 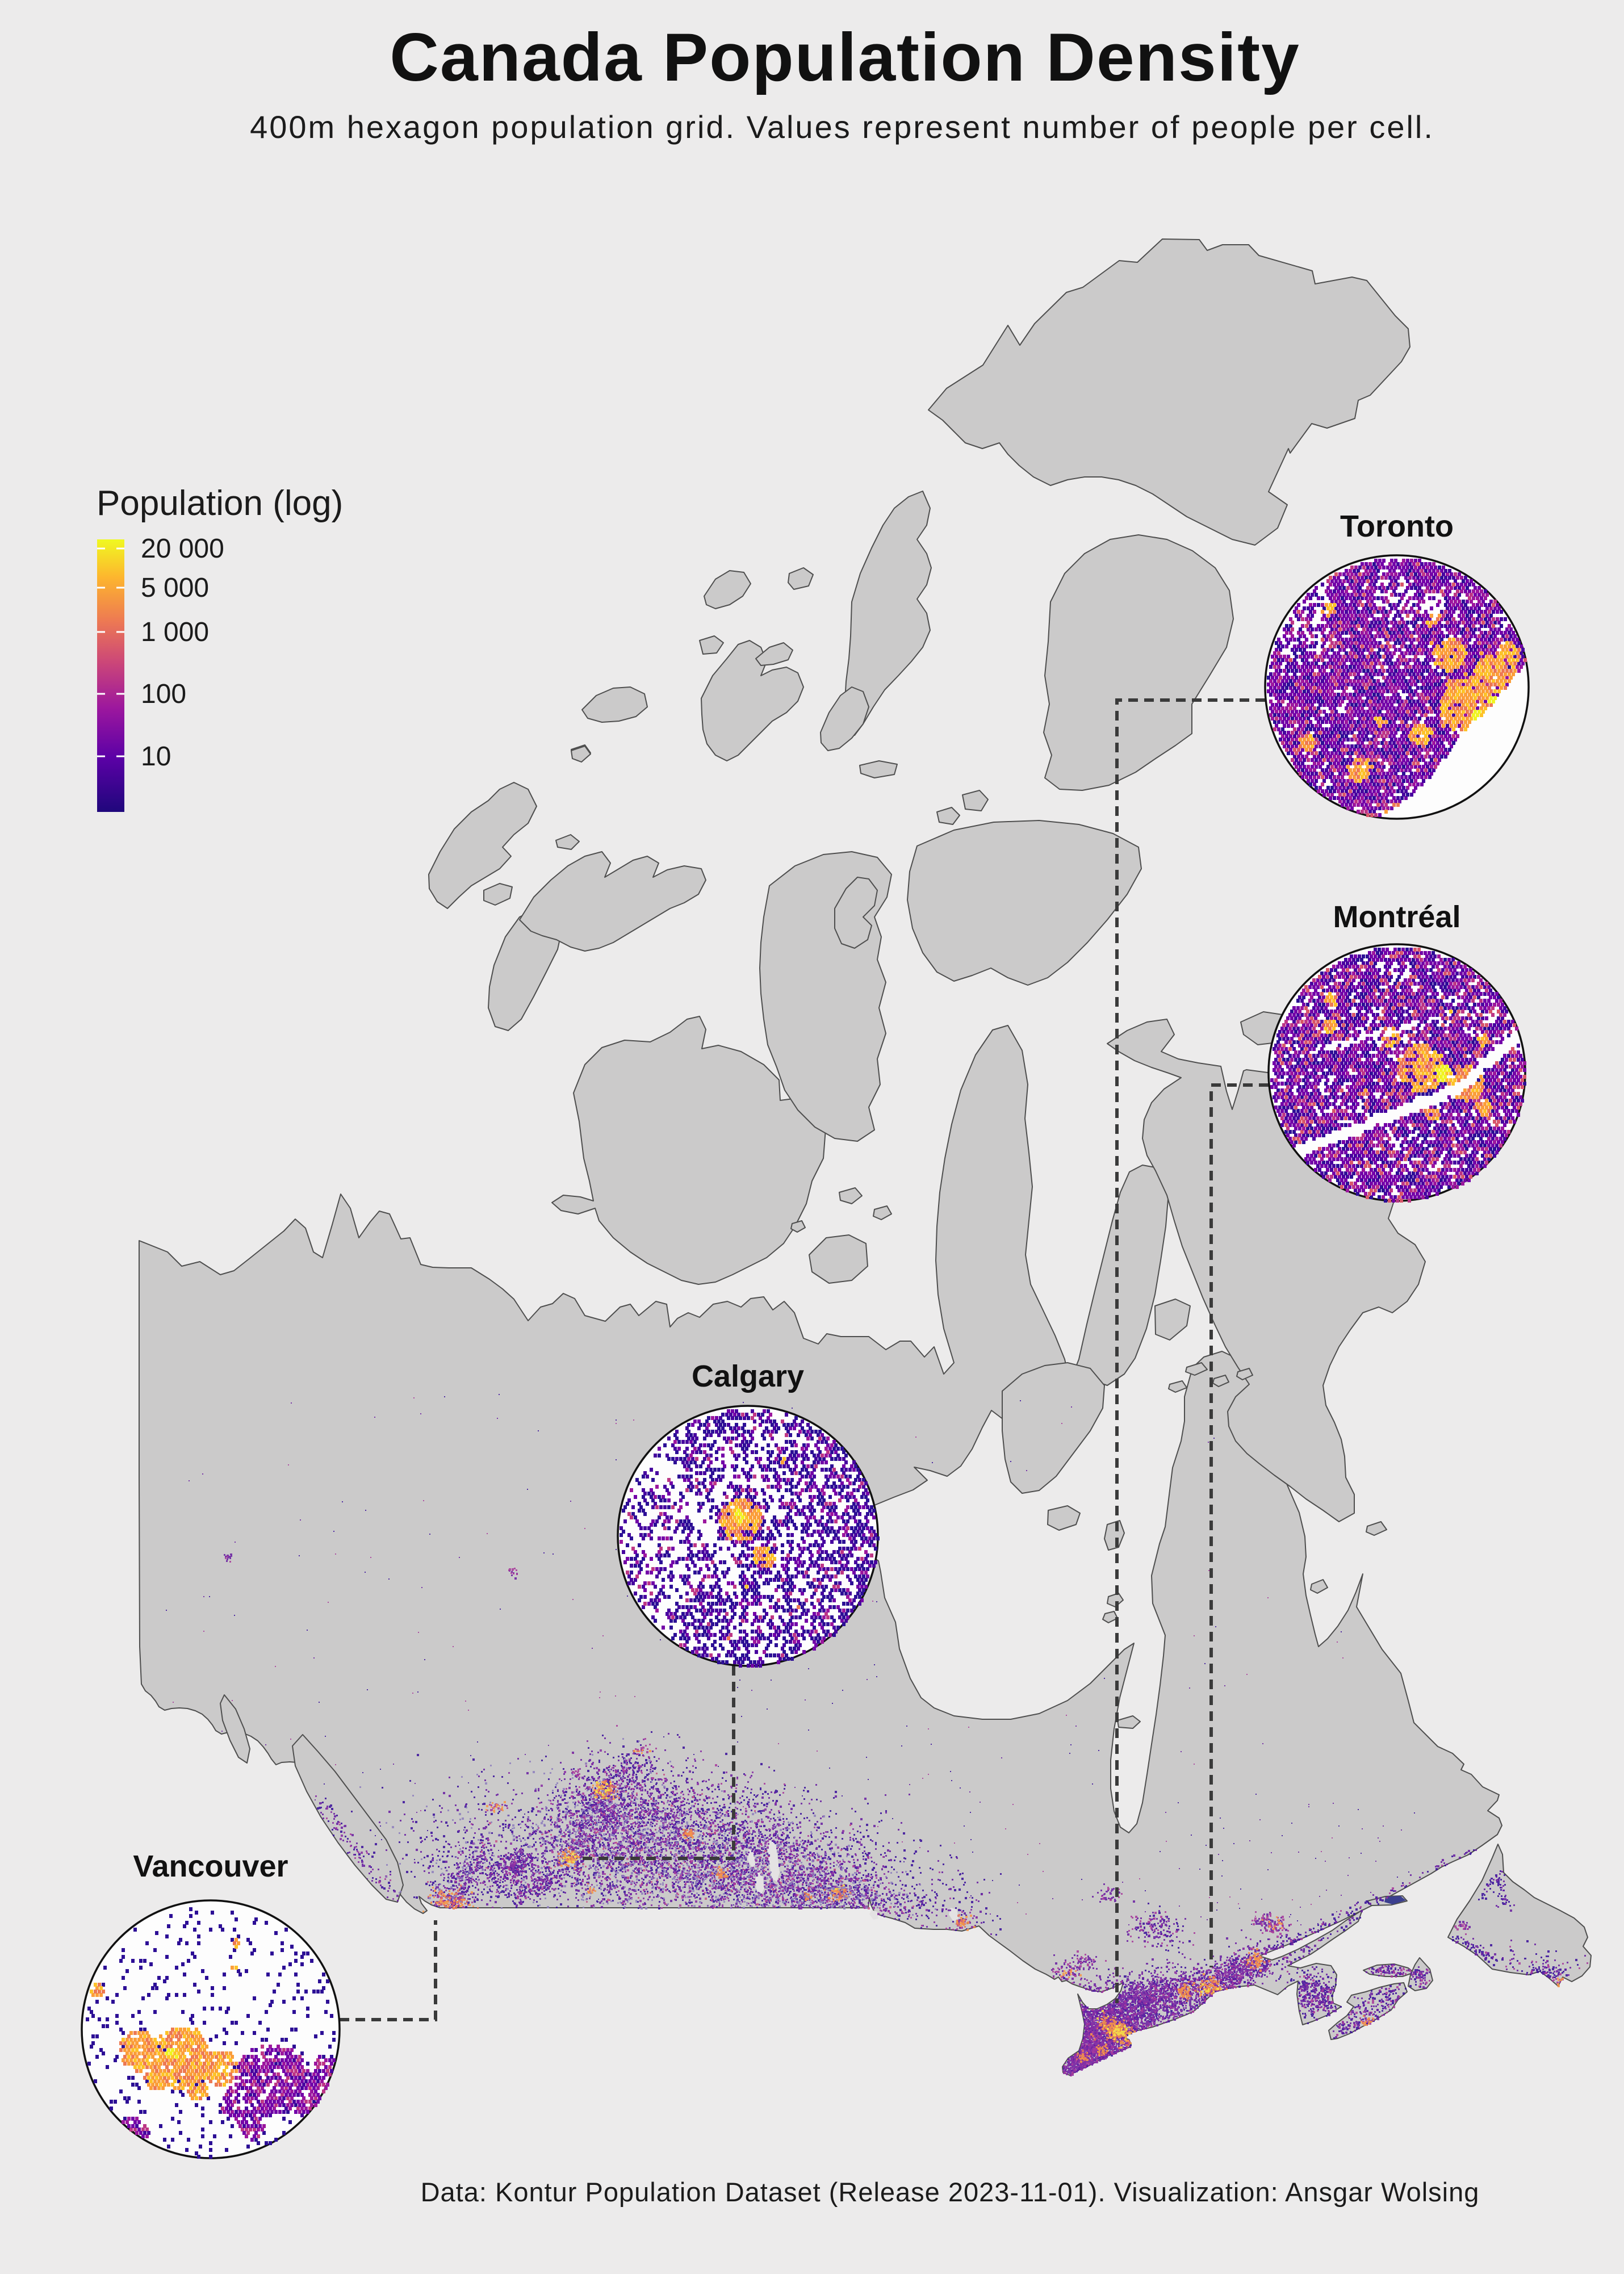 I want to click on svg-text: 100, so click(x=163, y=694).